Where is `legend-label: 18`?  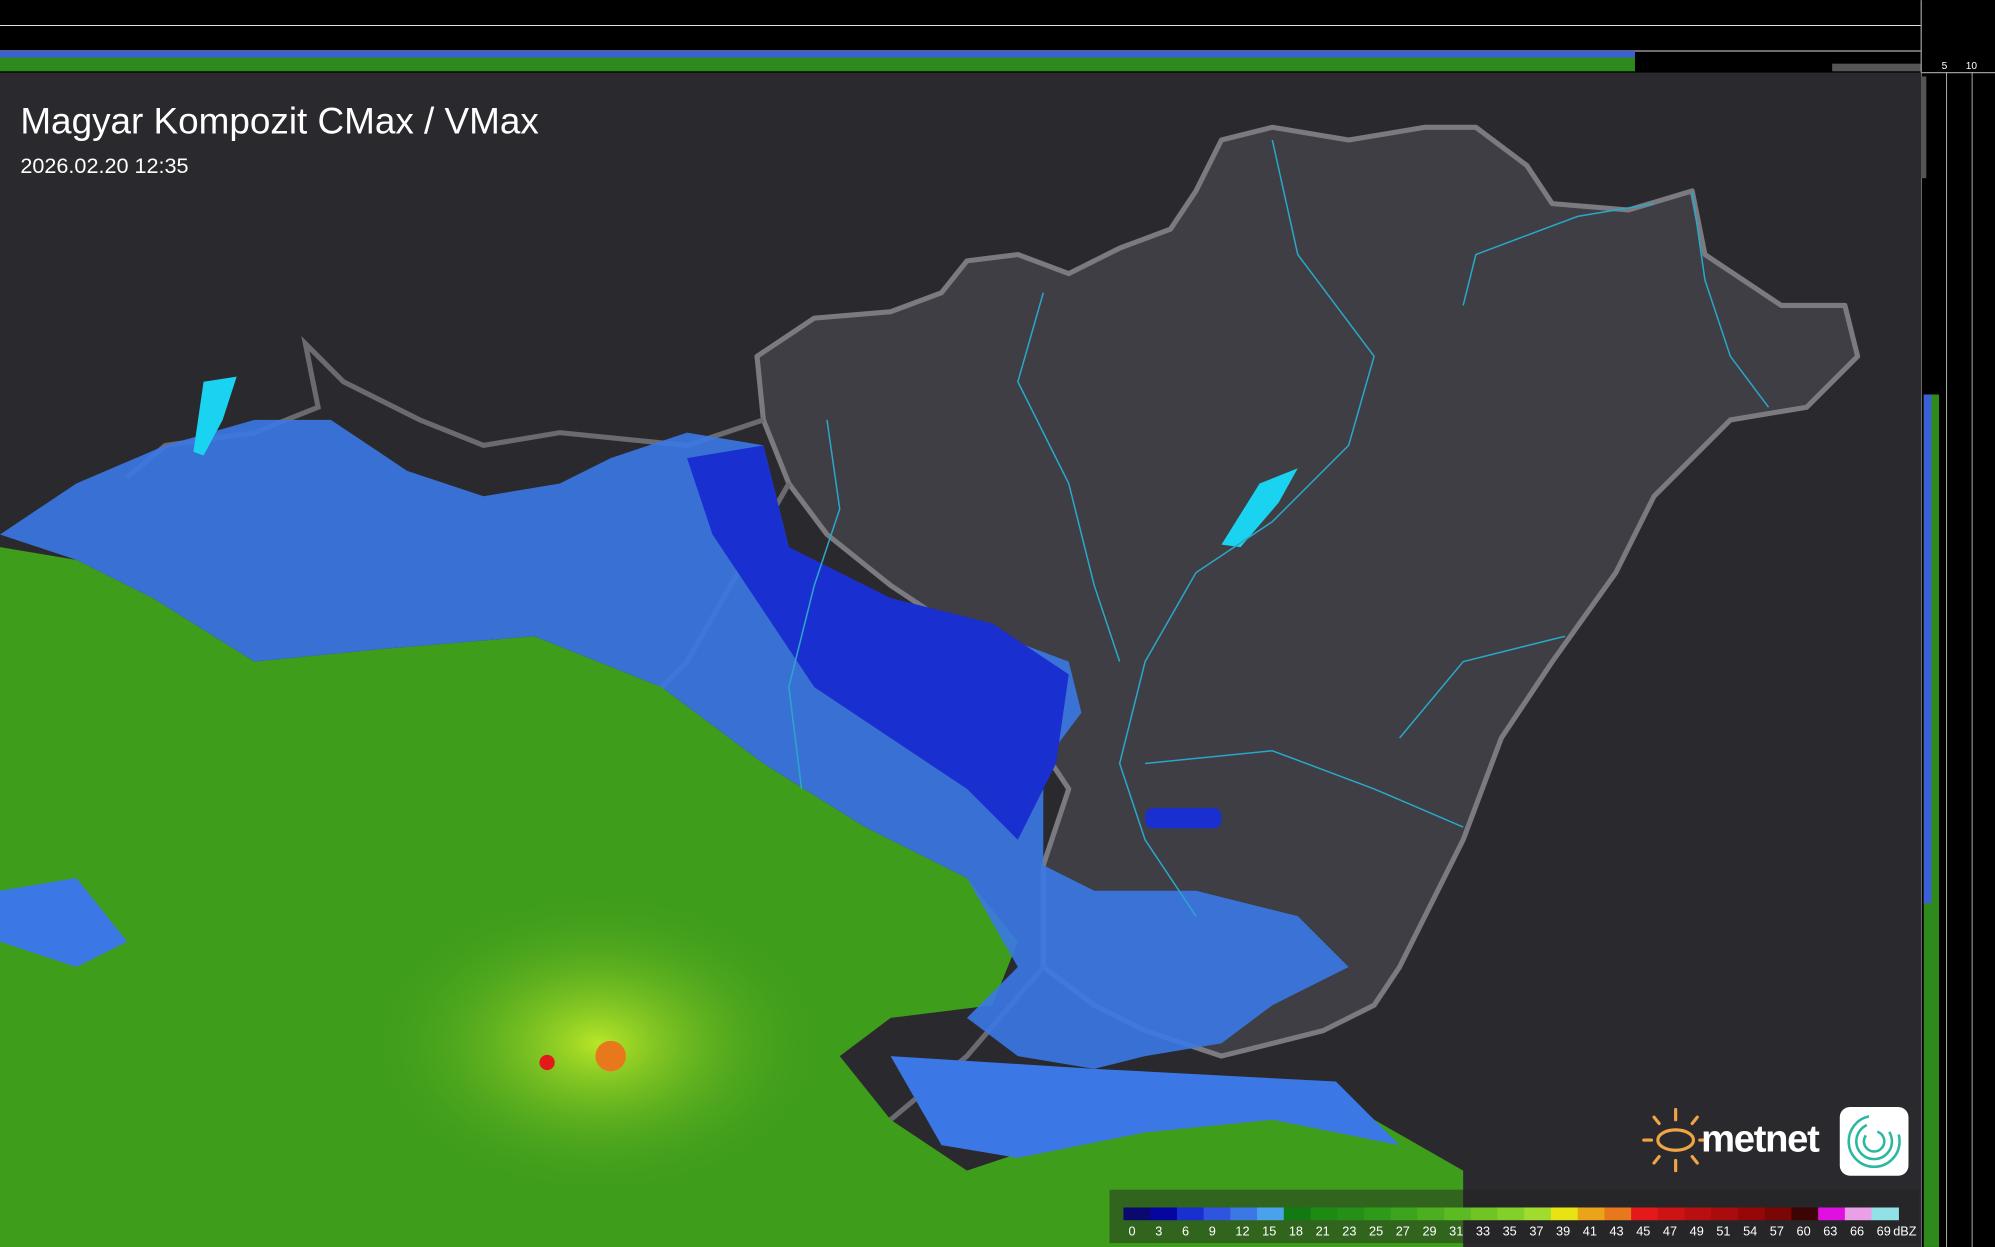
legend-label: 18 is located at coordinates (1296, 1230).